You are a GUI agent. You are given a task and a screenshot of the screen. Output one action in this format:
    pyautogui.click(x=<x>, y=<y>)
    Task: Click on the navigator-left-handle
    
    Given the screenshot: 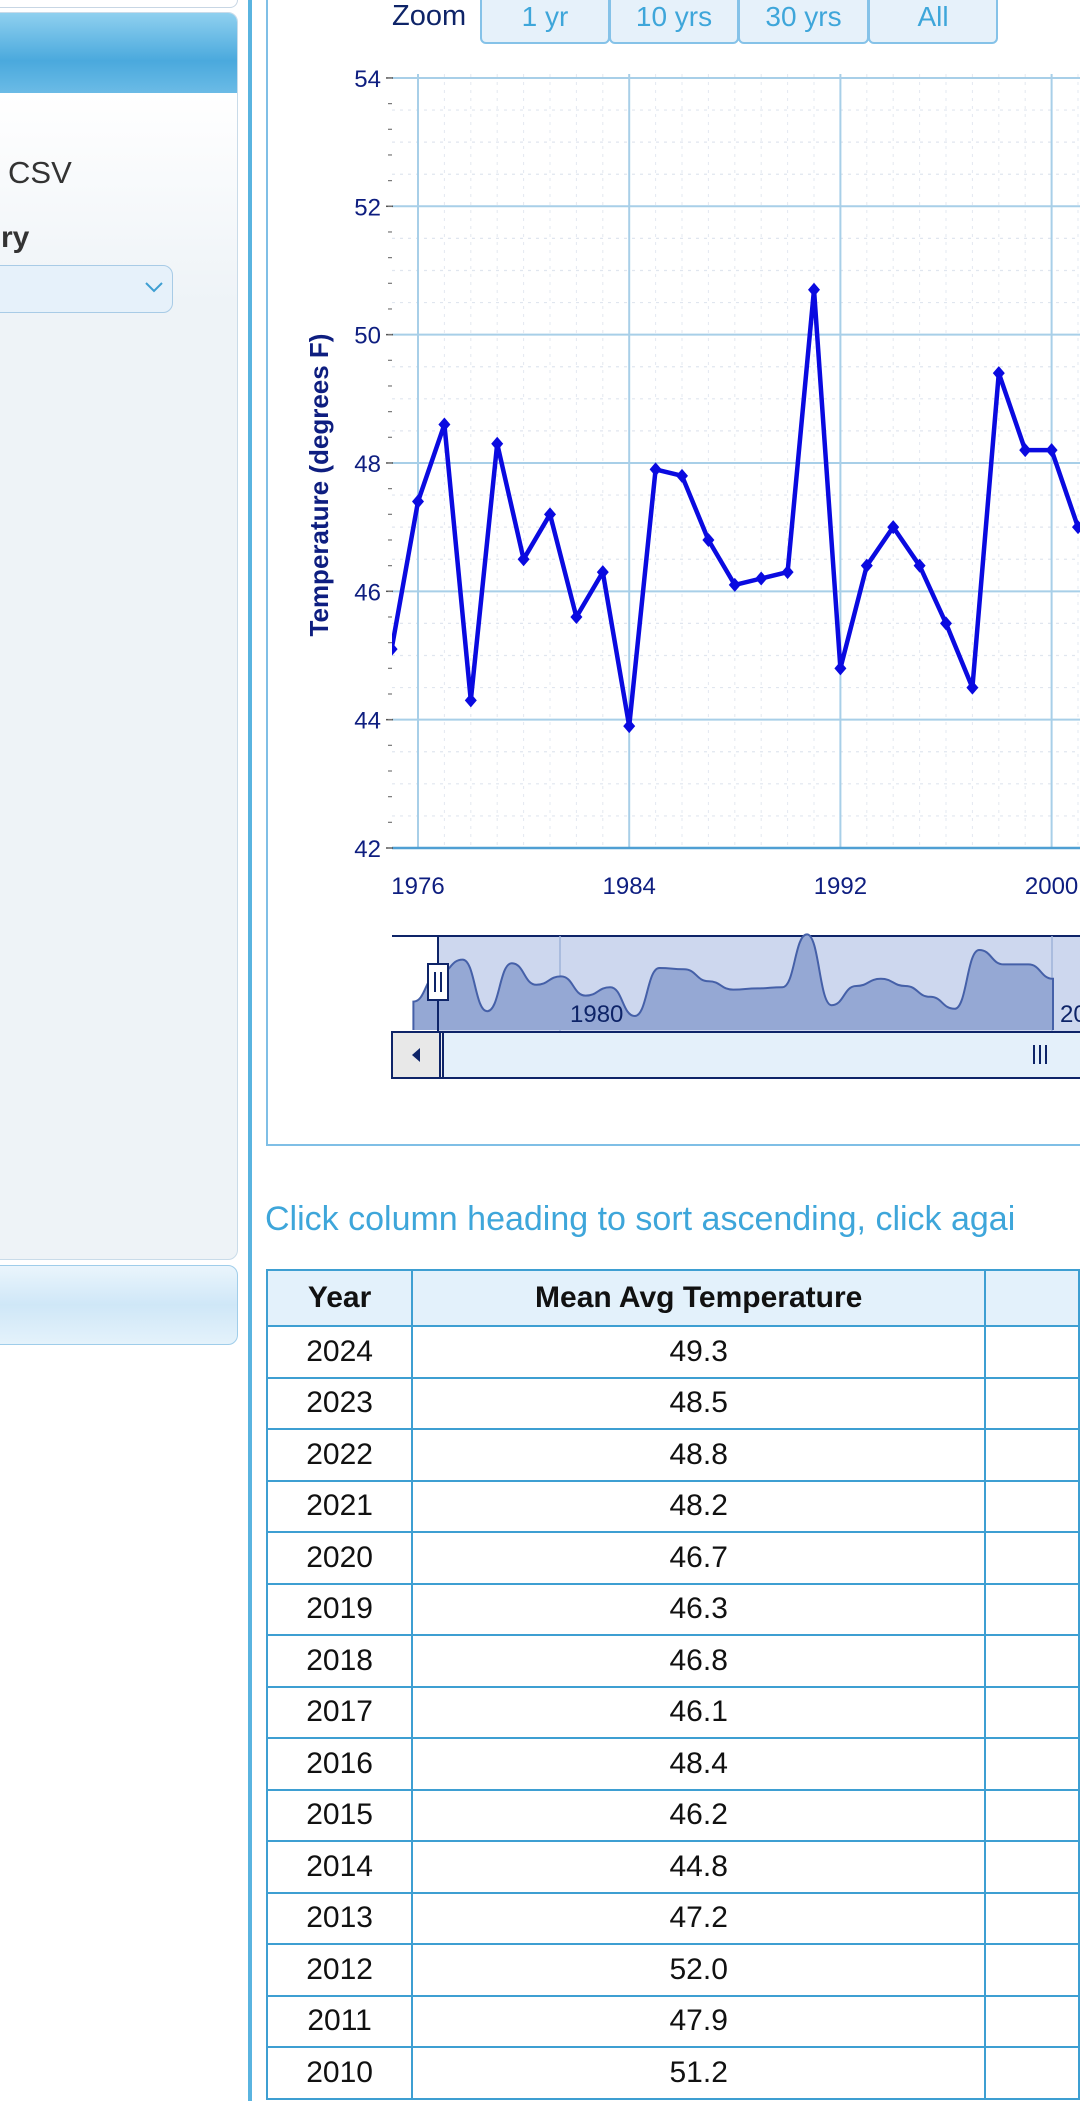 What is the action you would take?
    pyautogui.click(x=438, y=982)
    